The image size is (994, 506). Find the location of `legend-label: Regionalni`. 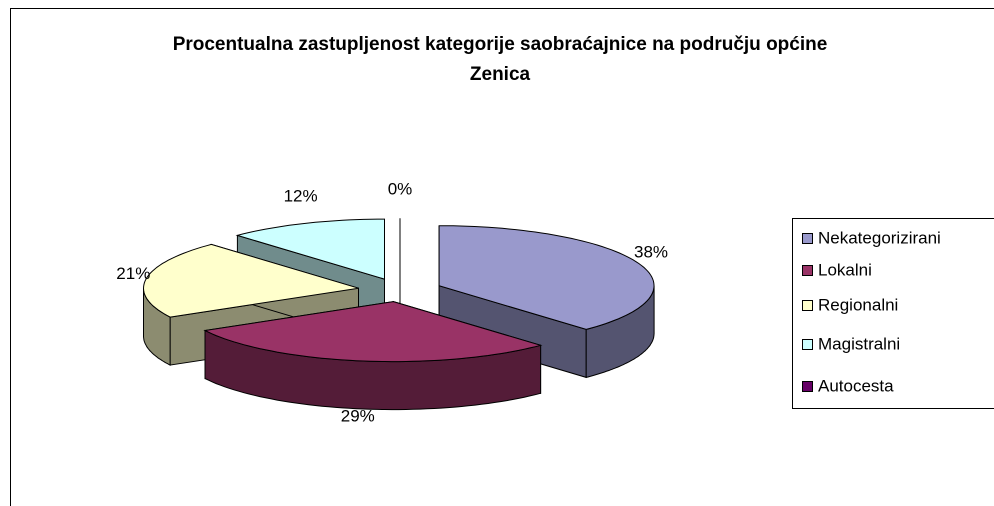

legend-label: Regionalni is located at coordinates (858, 304).